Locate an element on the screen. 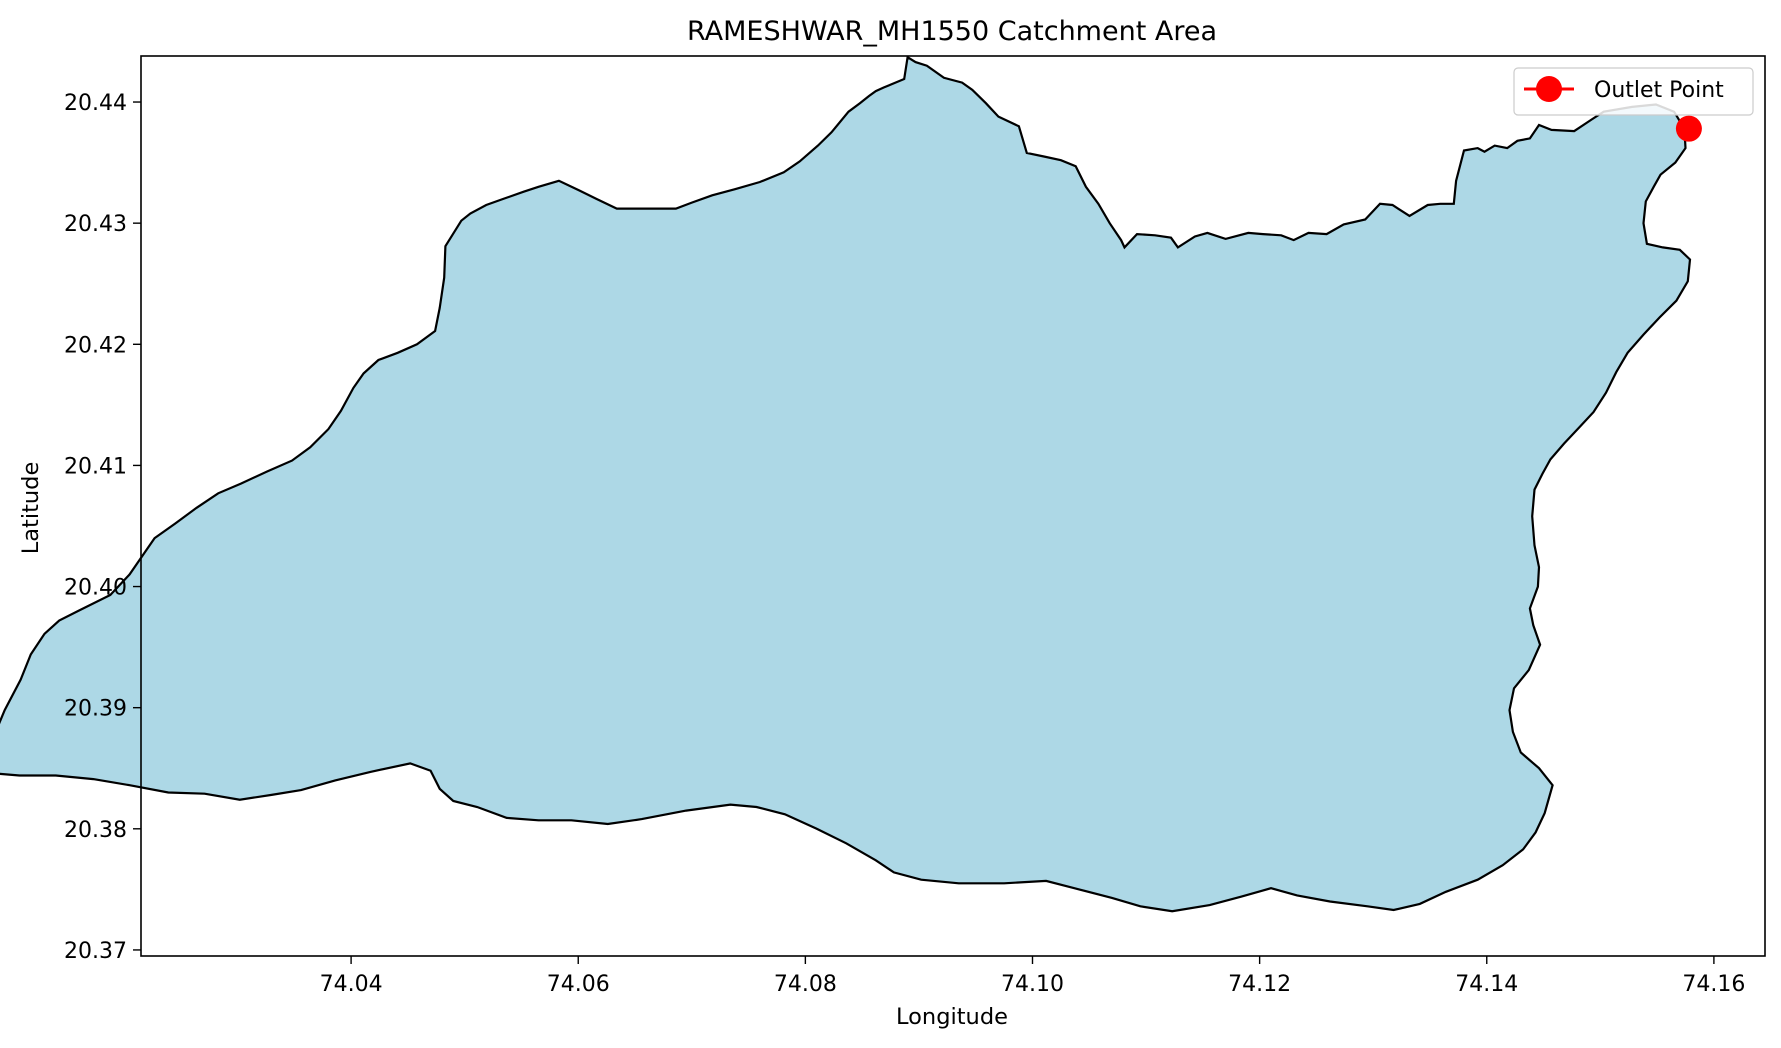 This screenshot has width=1781, height=1048. x-tick-label: 74.10 is located at coordinates (1032, 984).